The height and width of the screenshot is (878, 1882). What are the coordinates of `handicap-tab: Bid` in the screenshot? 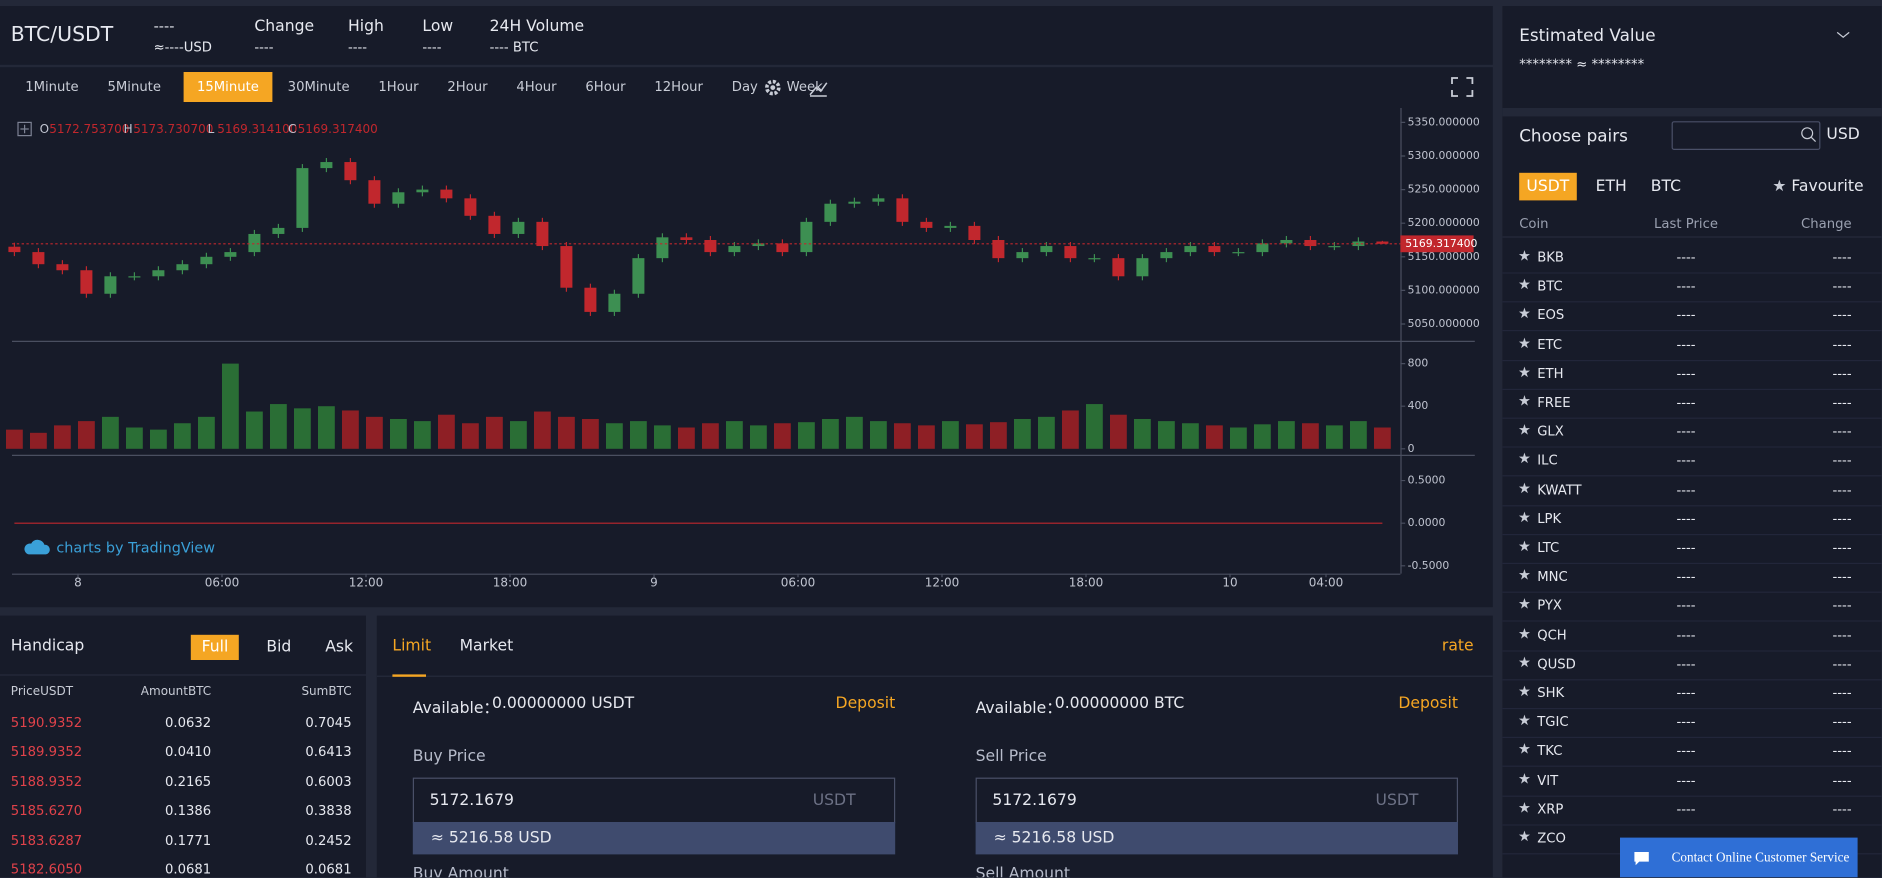 It's located at (279, 647).